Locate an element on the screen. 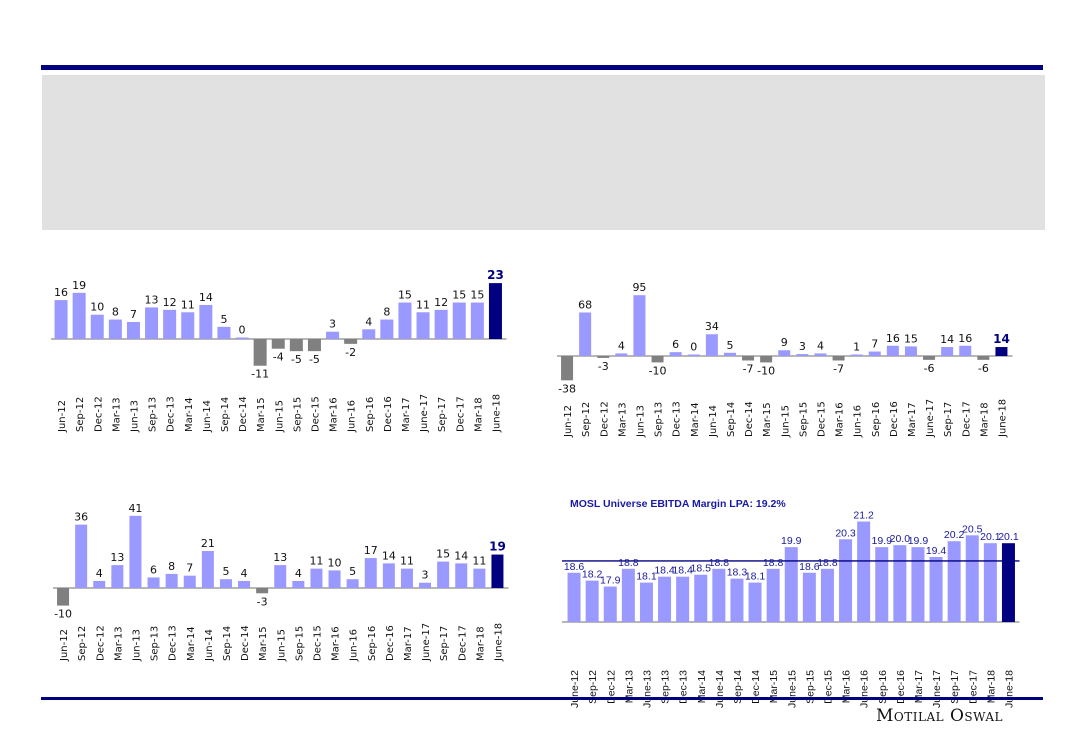 The height and width of the screenshot is (750, 1083). x-tick-label: Dec-13 is located at coordinates (677, 419).